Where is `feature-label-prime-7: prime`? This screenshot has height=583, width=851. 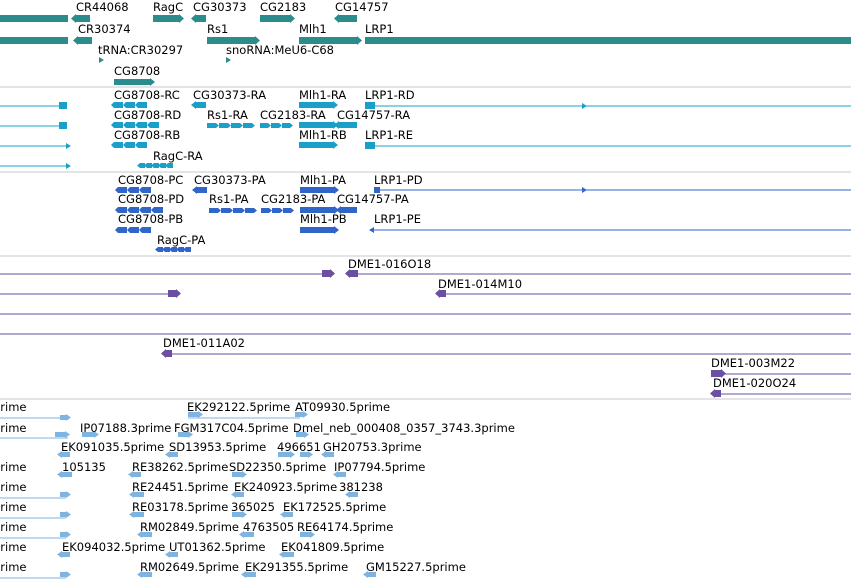 feature-label-prime-7: prime is located at coordinates (13, 547).